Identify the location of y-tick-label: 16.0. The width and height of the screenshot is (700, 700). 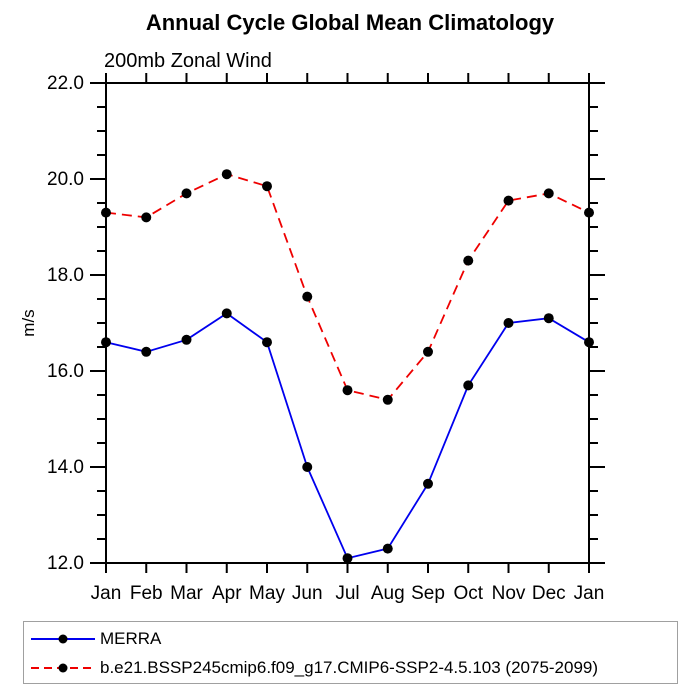
(65, 371).